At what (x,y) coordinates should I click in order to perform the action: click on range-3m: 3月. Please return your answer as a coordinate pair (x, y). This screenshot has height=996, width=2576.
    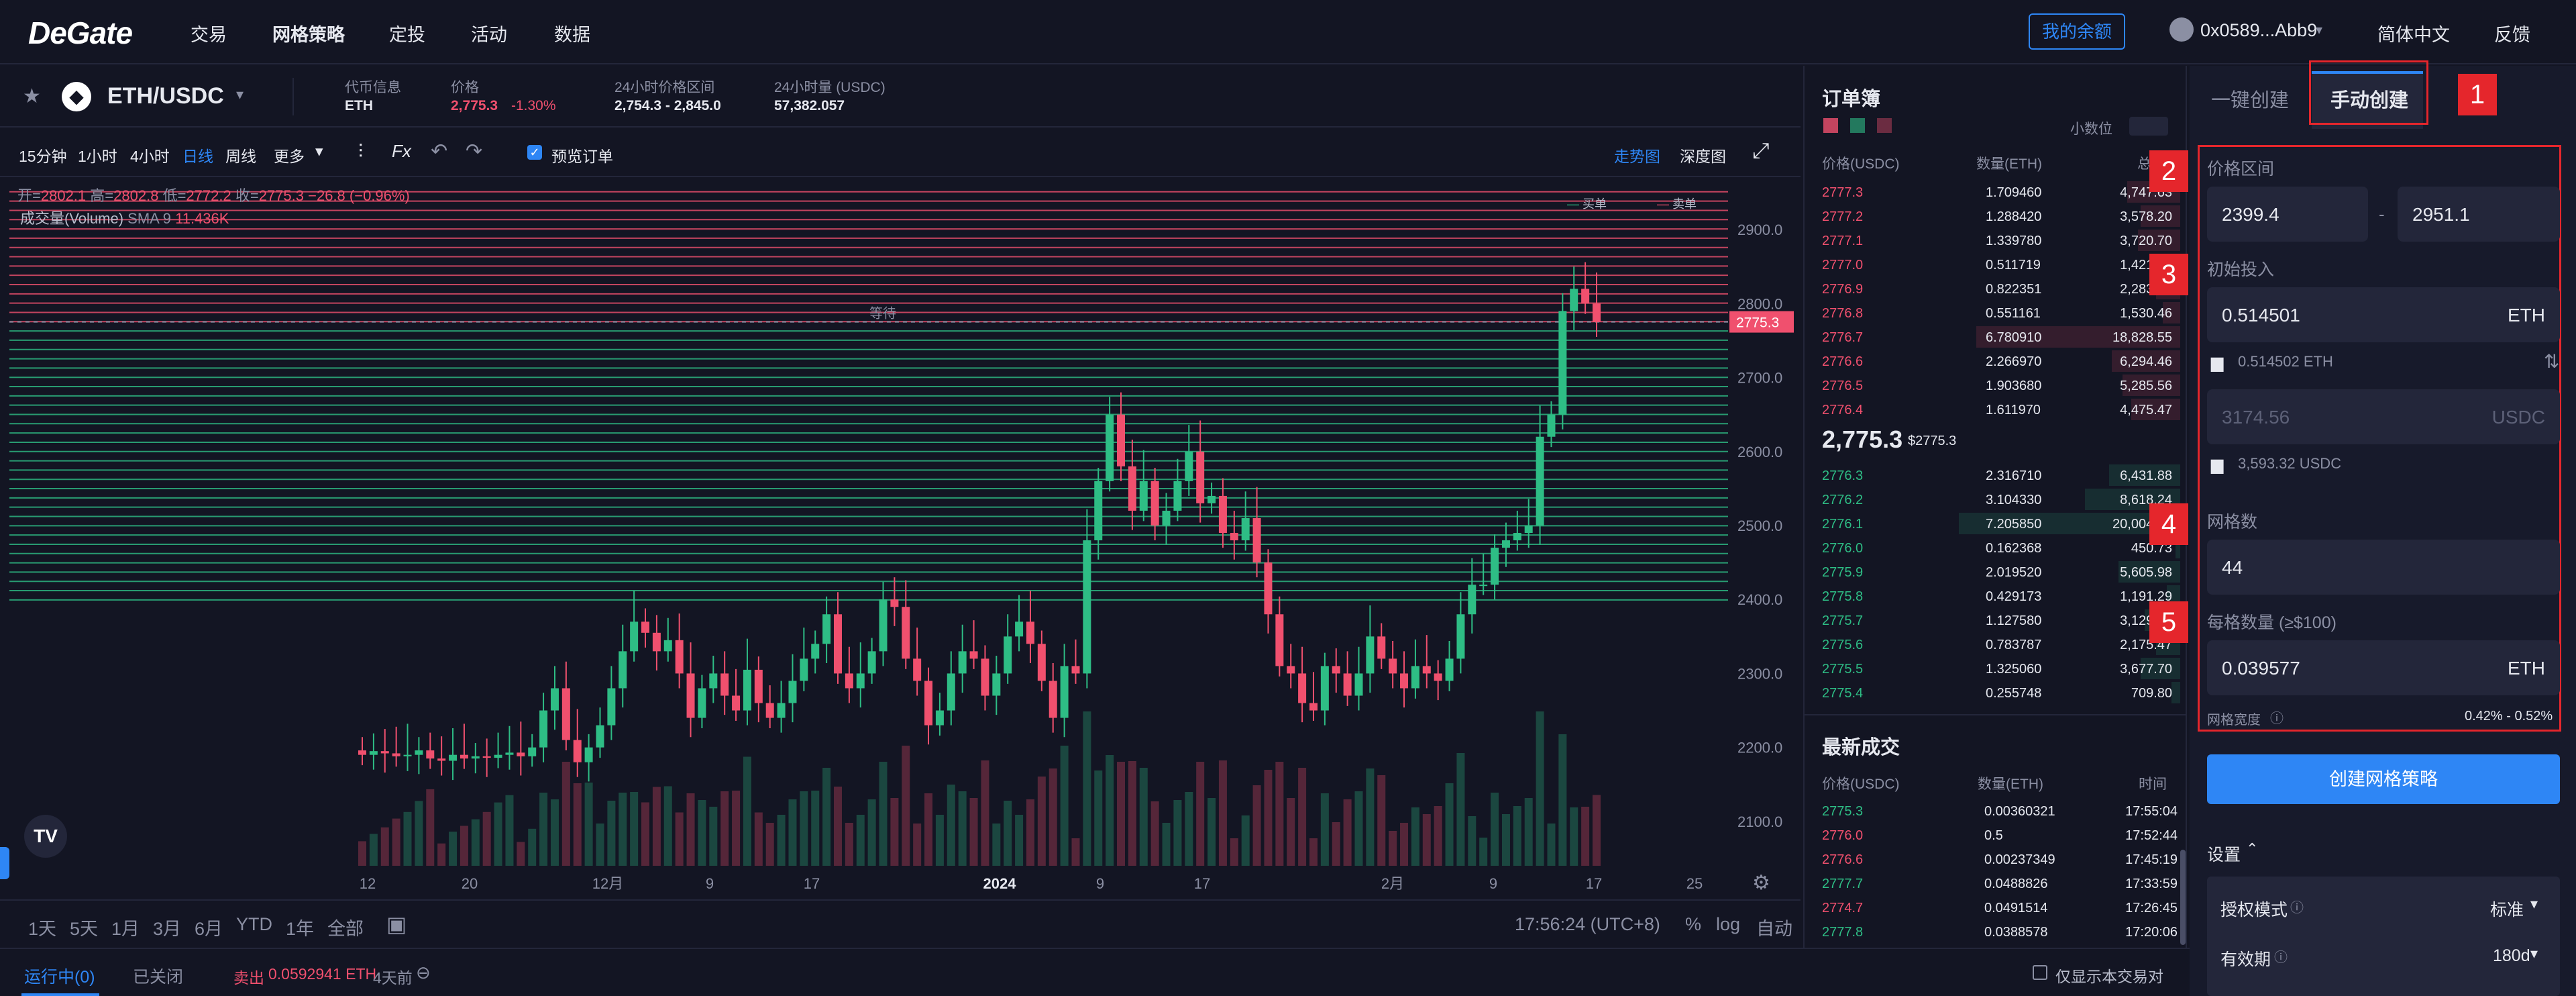
    Looking at the image, I should click on (167, 929).